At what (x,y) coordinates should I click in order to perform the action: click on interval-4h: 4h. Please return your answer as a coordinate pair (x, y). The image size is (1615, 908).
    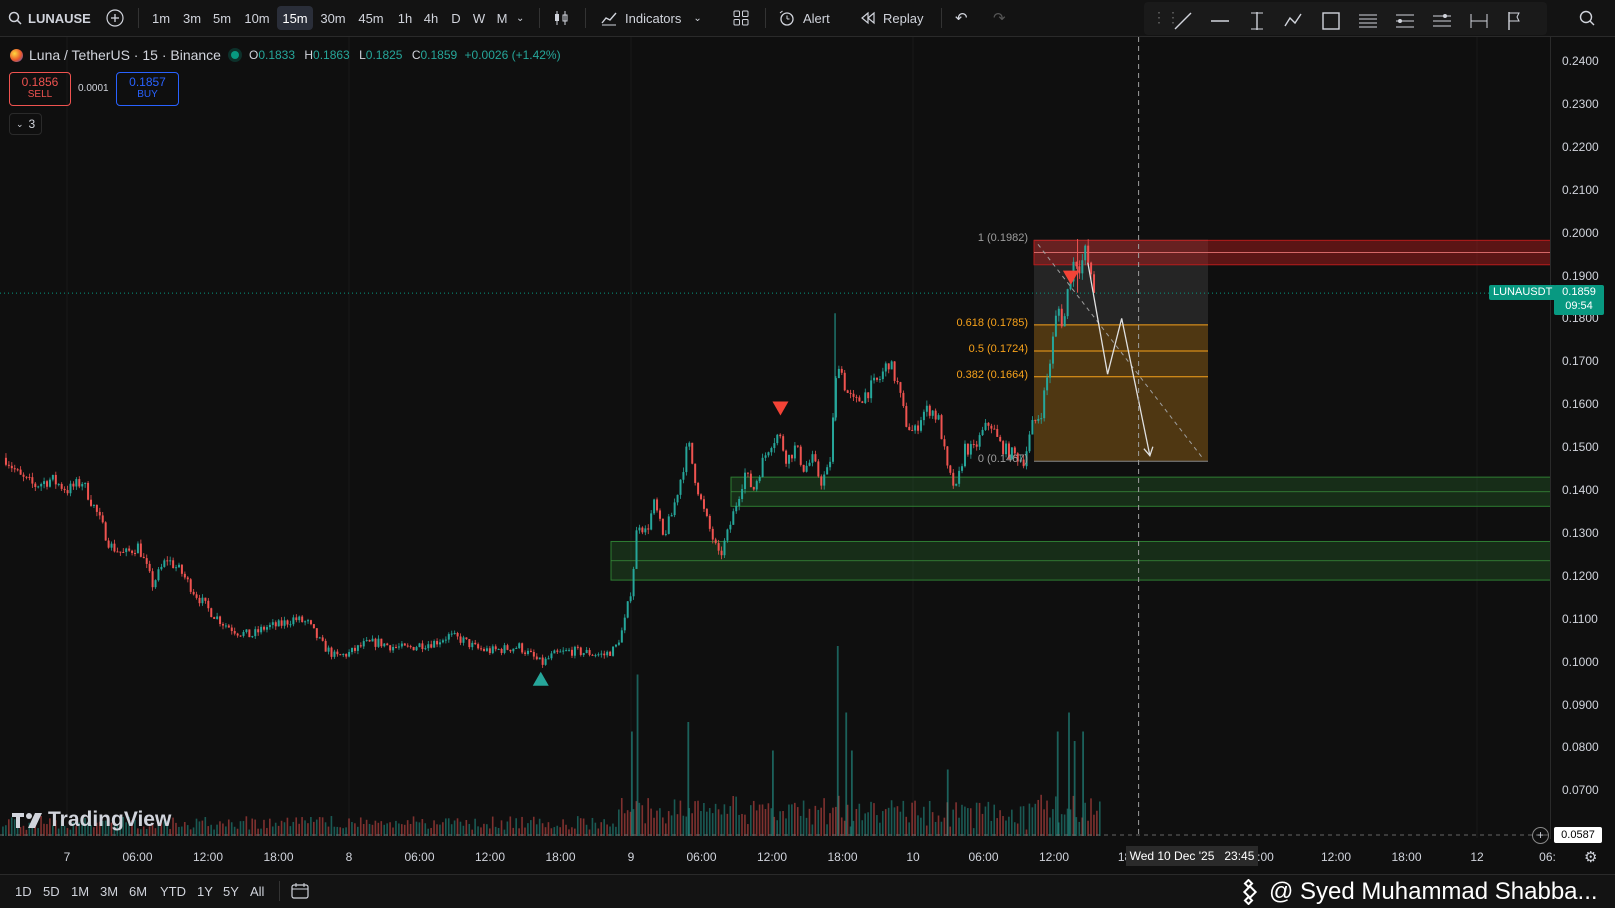
    Looking at the image, I should click on (431, 18).